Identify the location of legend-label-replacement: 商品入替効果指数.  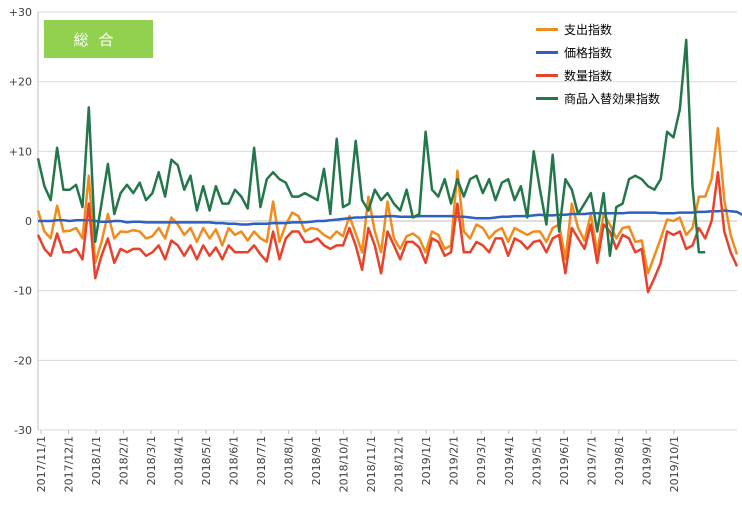
(612, 99).